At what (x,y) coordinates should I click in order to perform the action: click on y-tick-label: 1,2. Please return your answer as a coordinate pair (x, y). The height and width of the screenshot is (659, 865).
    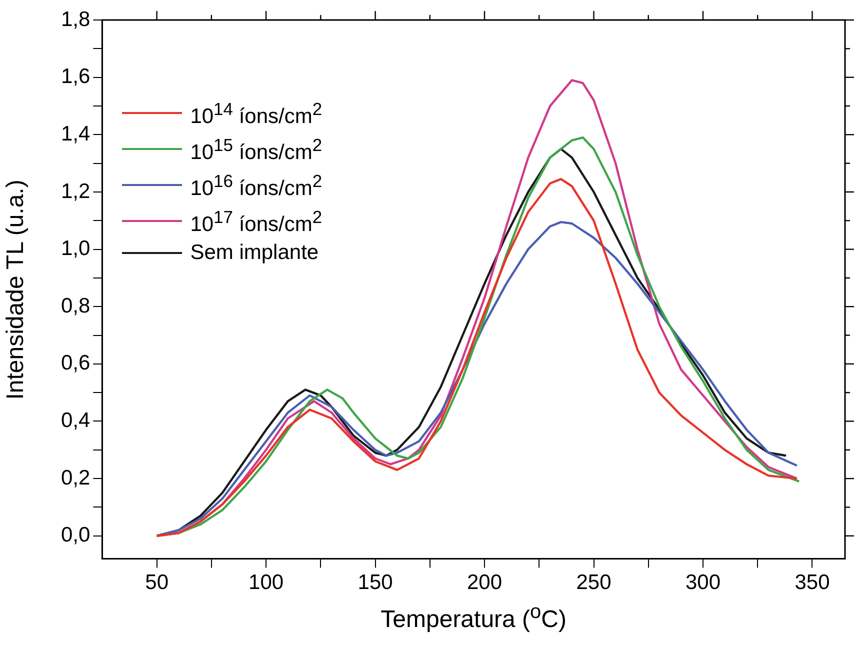
    Looking at the image, I should click on (75, 191).